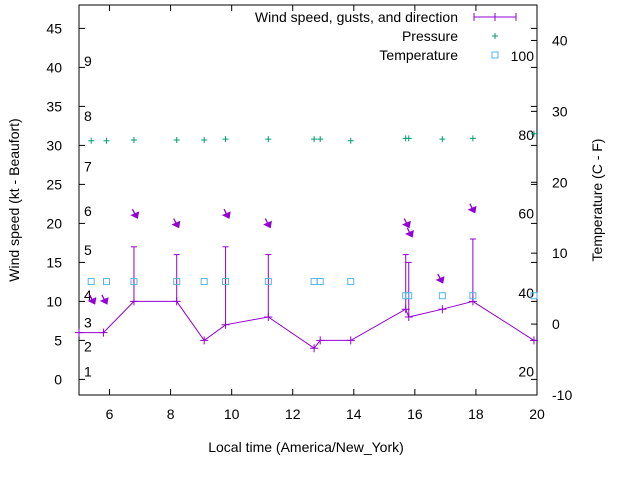 This screenshot has width=640, height=480. I want to click on x-axis-label: Local time (America/New_York), so click(306, 447).